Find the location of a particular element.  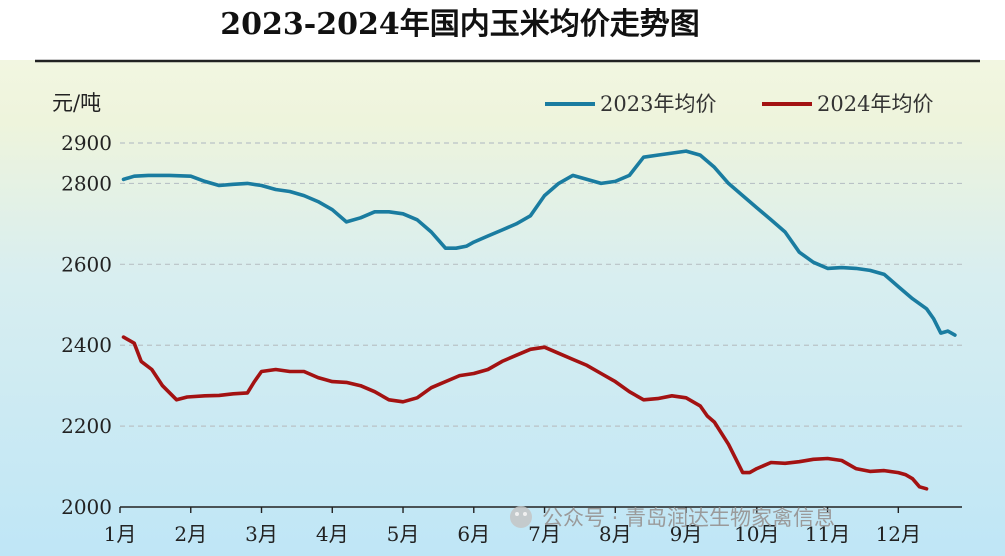

x-tick-label: 8月 is located at coordinates (615, 534).